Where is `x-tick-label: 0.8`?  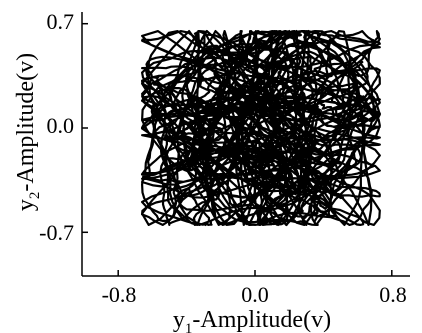 x-tick-label: 0.8 is located at coordinates (393, 294).